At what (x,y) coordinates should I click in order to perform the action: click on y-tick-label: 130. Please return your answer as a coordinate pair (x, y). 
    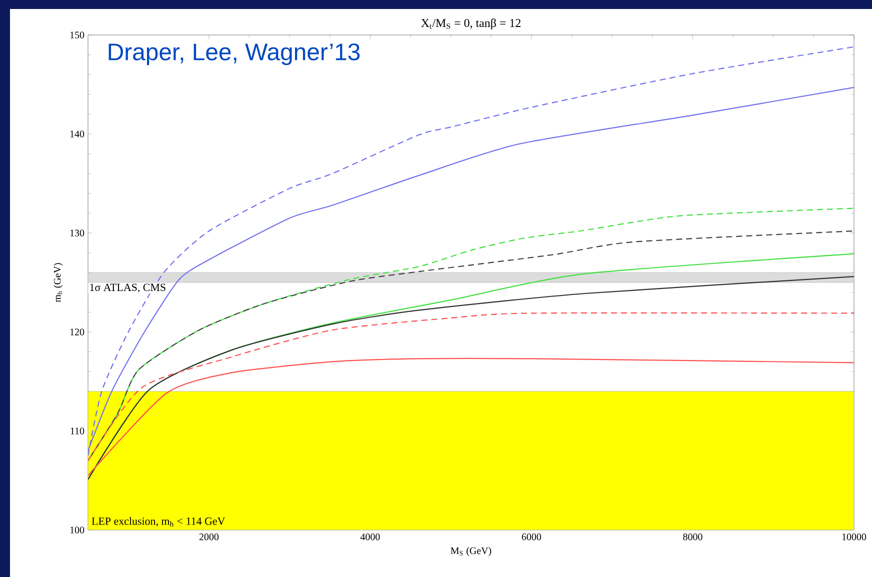
    Looking at the image, I should click on (77, 233).